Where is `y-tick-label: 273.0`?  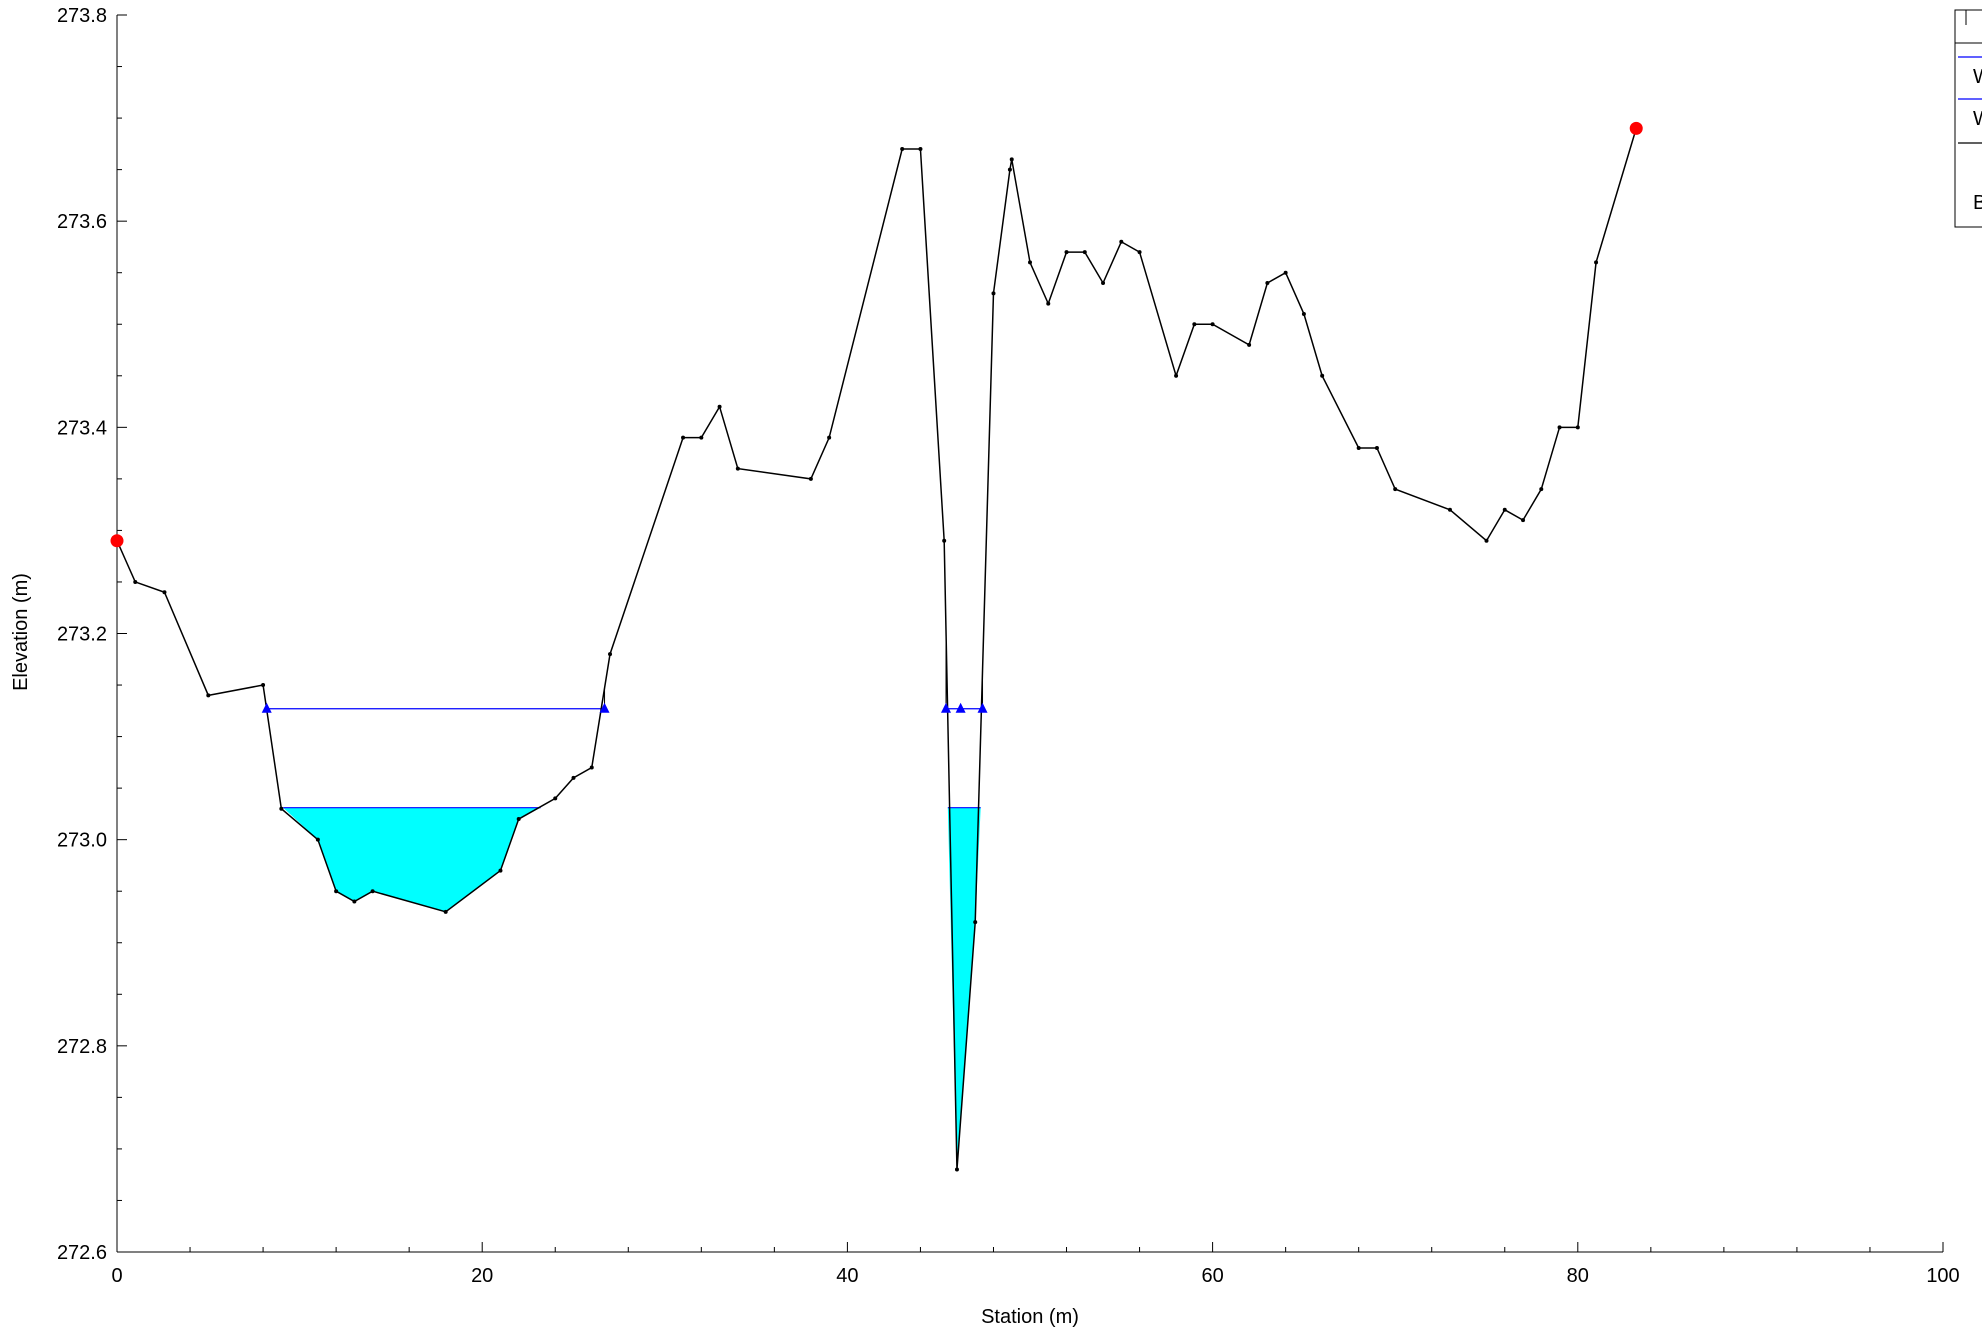 y-tick-label: 273.0 is located at coordinates (82, 841).